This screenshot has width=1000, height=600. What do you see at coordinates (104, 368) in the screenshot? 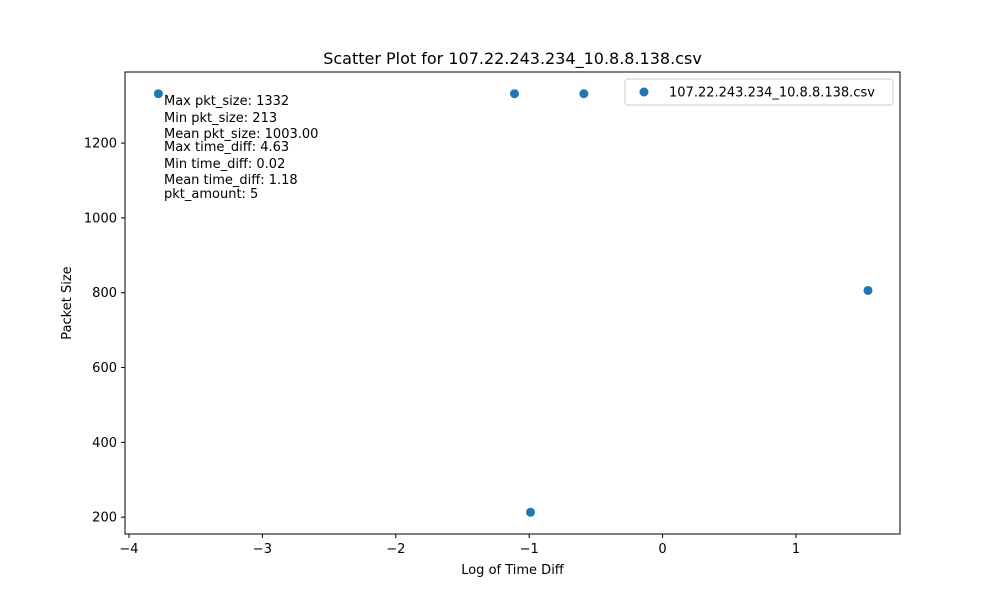
I see `y-tick-label: 600` at bounding box center [104, 368].